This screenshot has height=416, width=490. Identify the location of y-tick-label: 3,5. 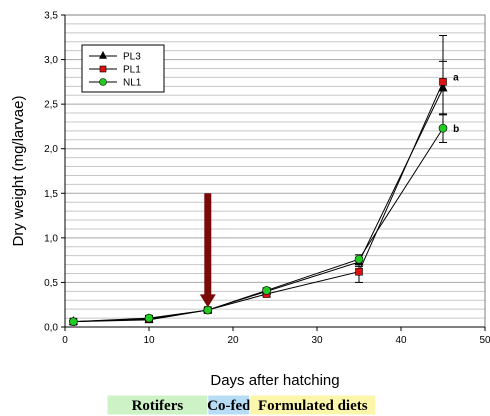
(51, 16).